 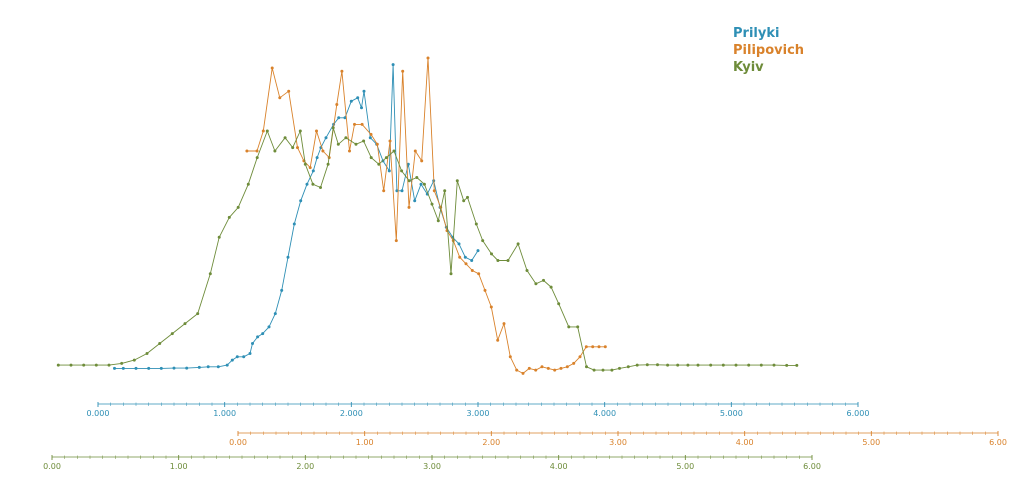 I want to click on tick-label: 1.000, so click(x=224, y=413).